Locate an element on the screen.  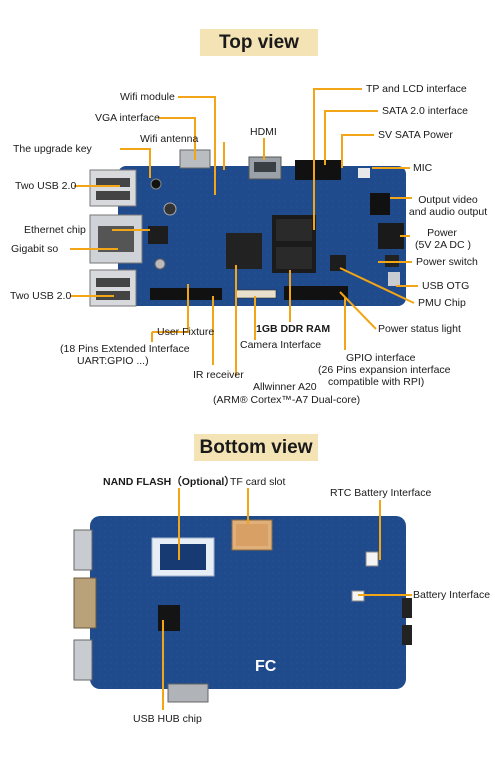
label-arm-core: (ARM® Cortex™-A7 Dual-core) is located at coordinates (287, 400).